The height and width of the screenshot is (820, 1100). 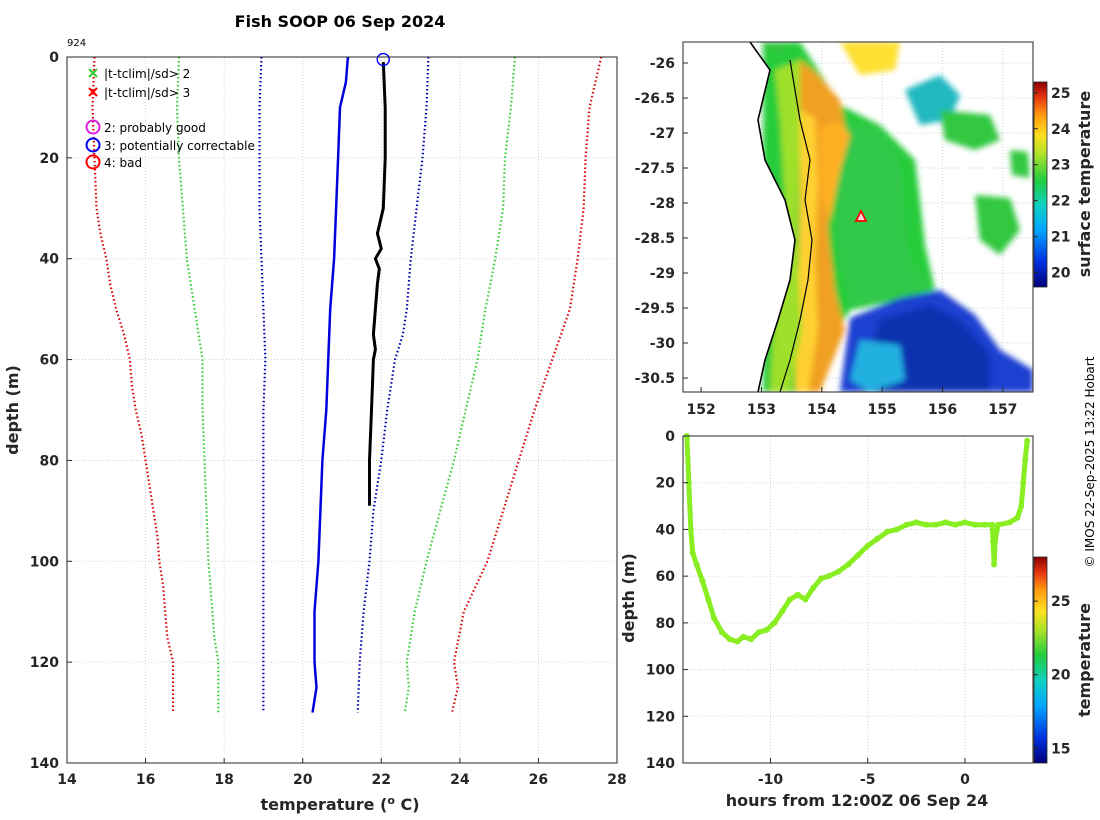 I want to click on profile-id-label: 924, so click(x=76, y=43).